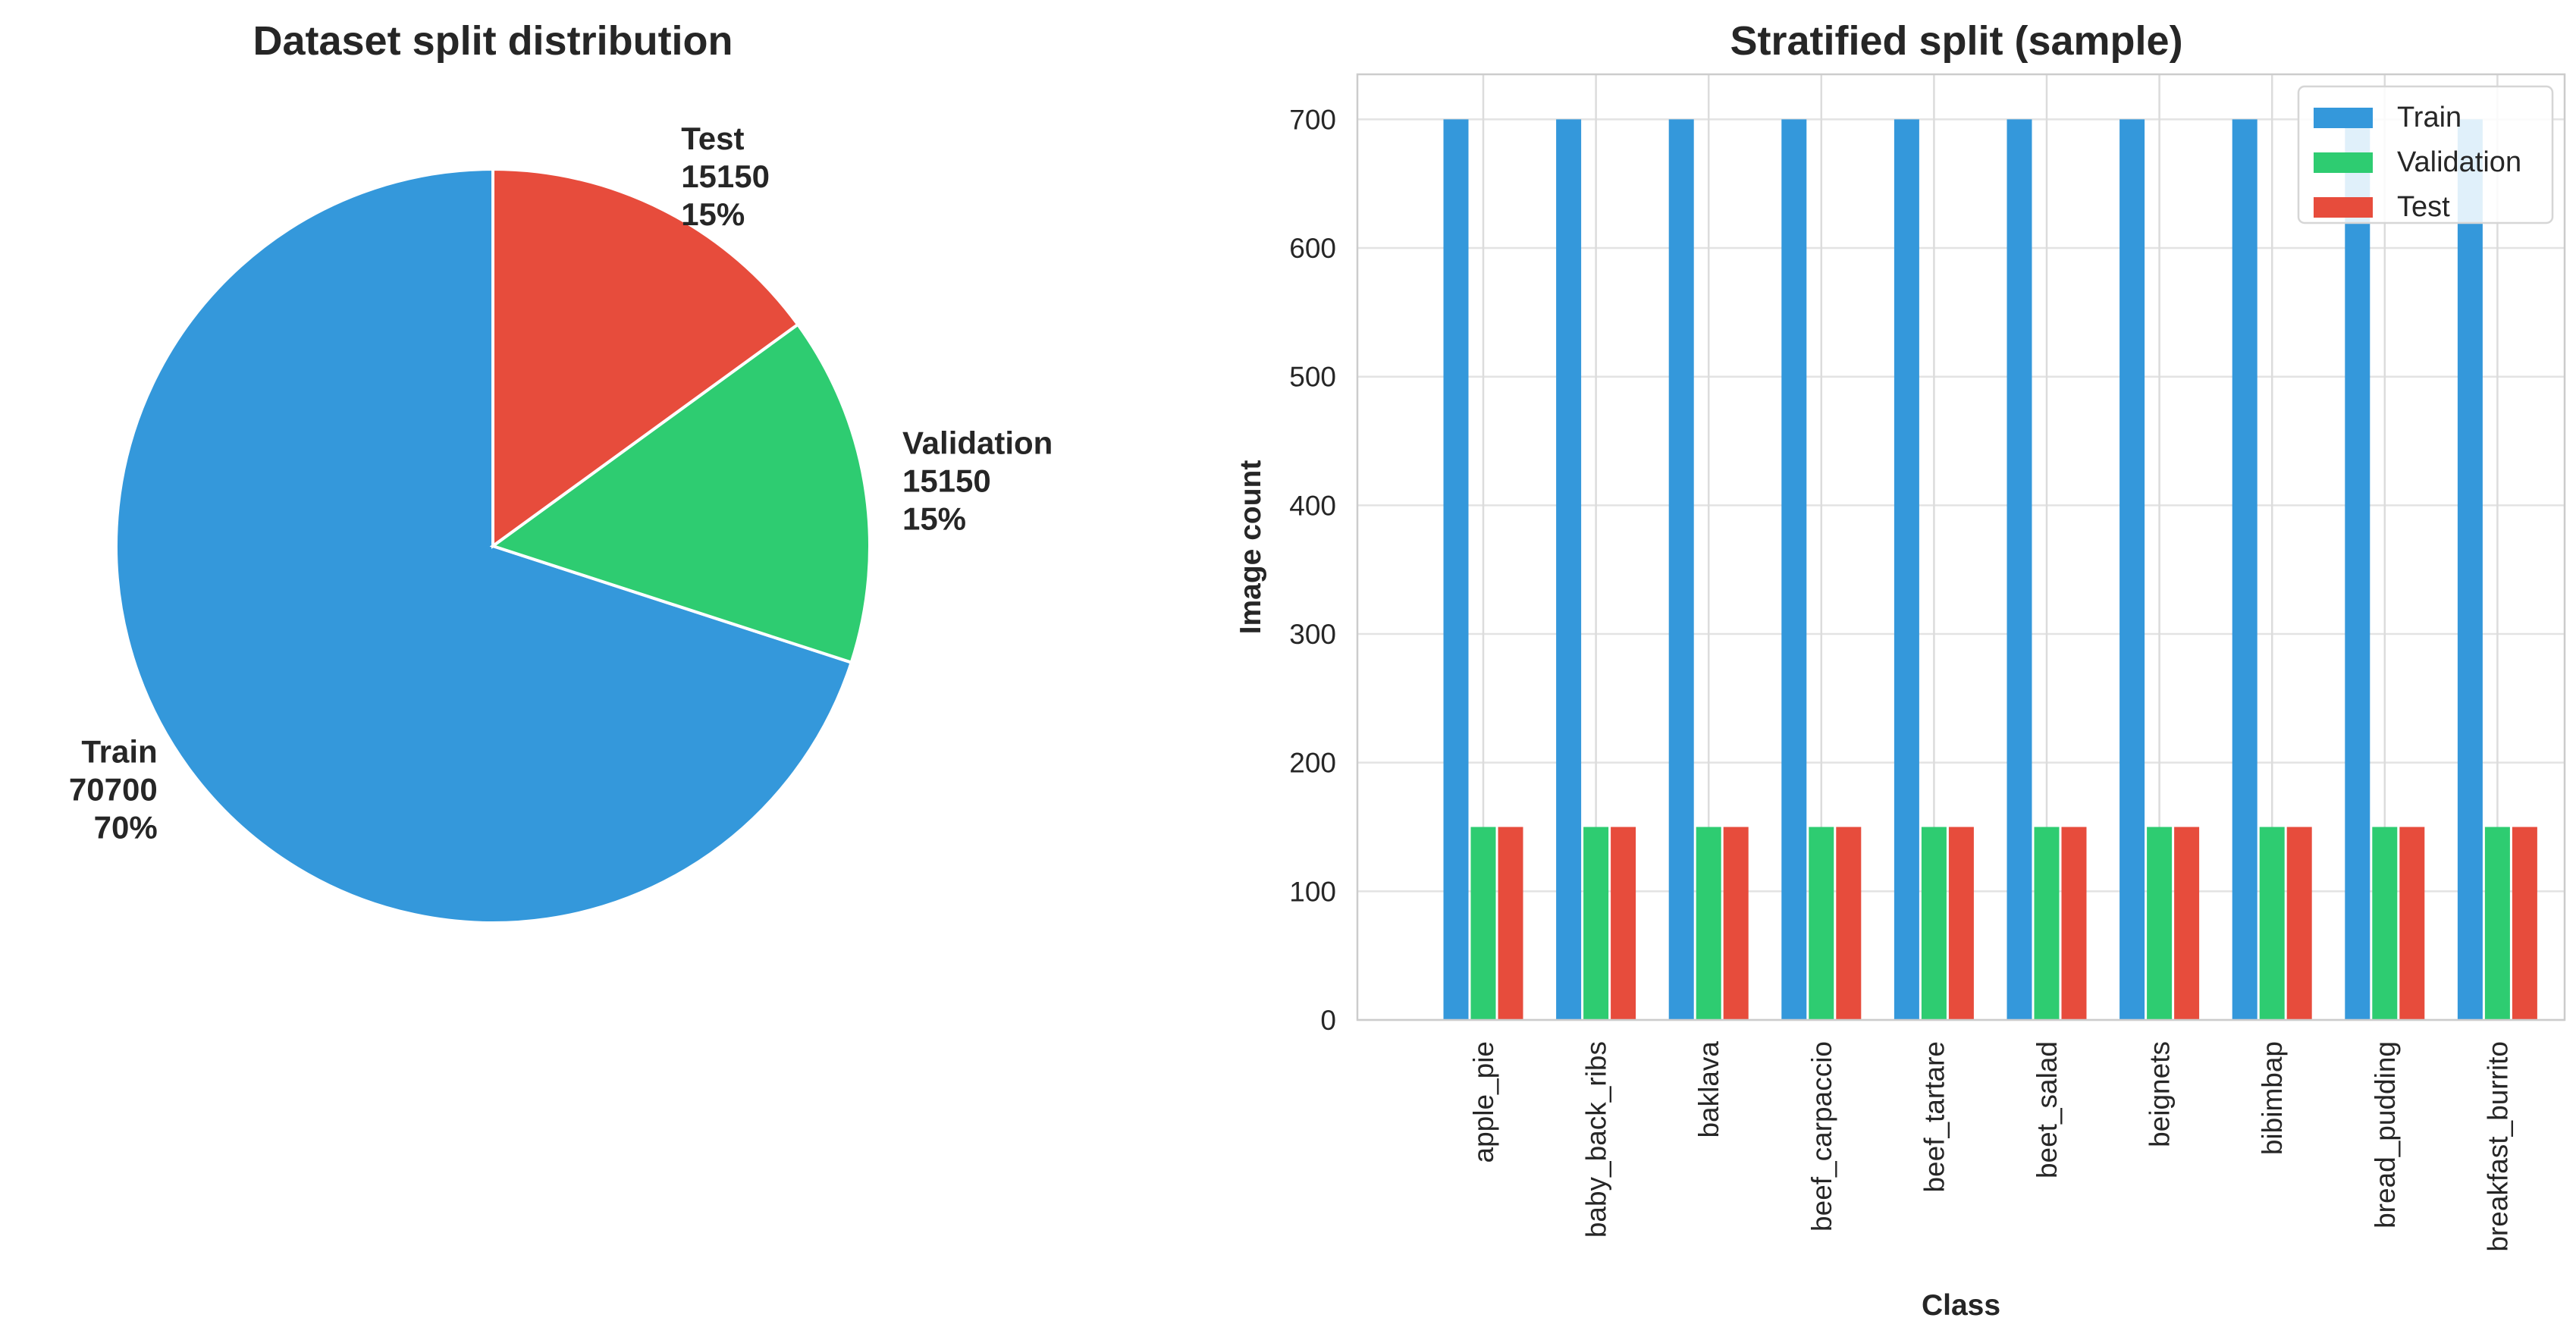  I want to click on pie-slice-validation, so click(680, 493).